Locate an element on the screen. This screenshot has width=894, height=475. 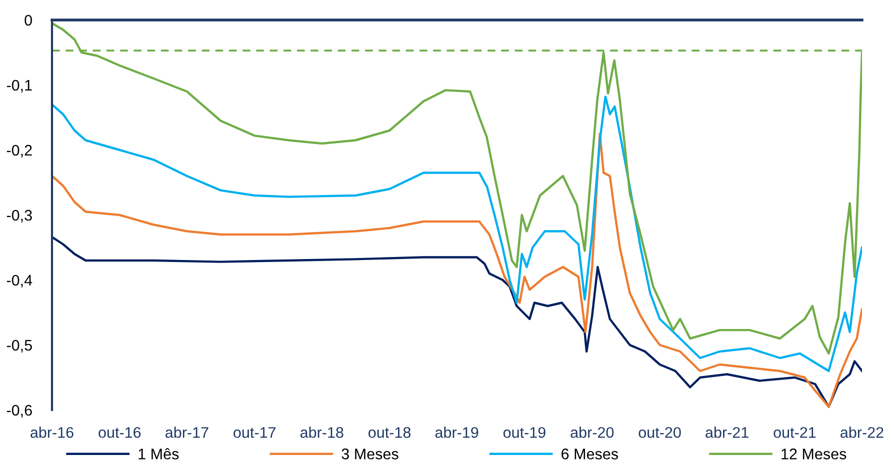
y-tick-label: -0,1 is located at coordinates (19, 86).